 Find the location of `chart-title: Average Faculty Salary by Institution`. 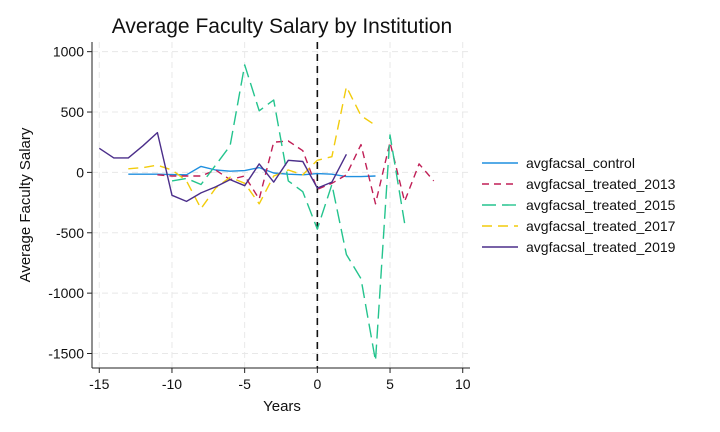

chart-title: Average Faculty Salary by Institution is located at coordinates (282, 26).